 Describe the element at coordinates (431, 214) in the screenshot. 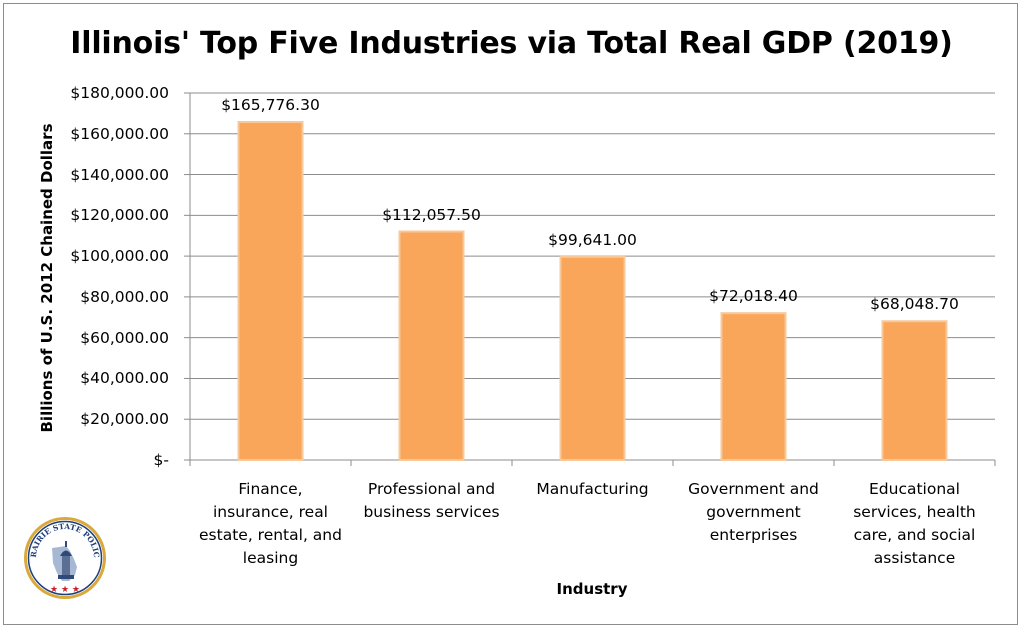

I see `data-label: $112,057.50` at that location.